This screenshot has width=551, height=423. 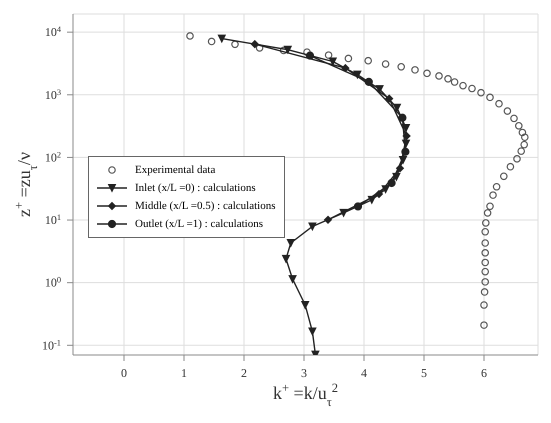 I want to click on legend-label: Outlet (x/L =1) : calculations, so click(x=199, y=224).